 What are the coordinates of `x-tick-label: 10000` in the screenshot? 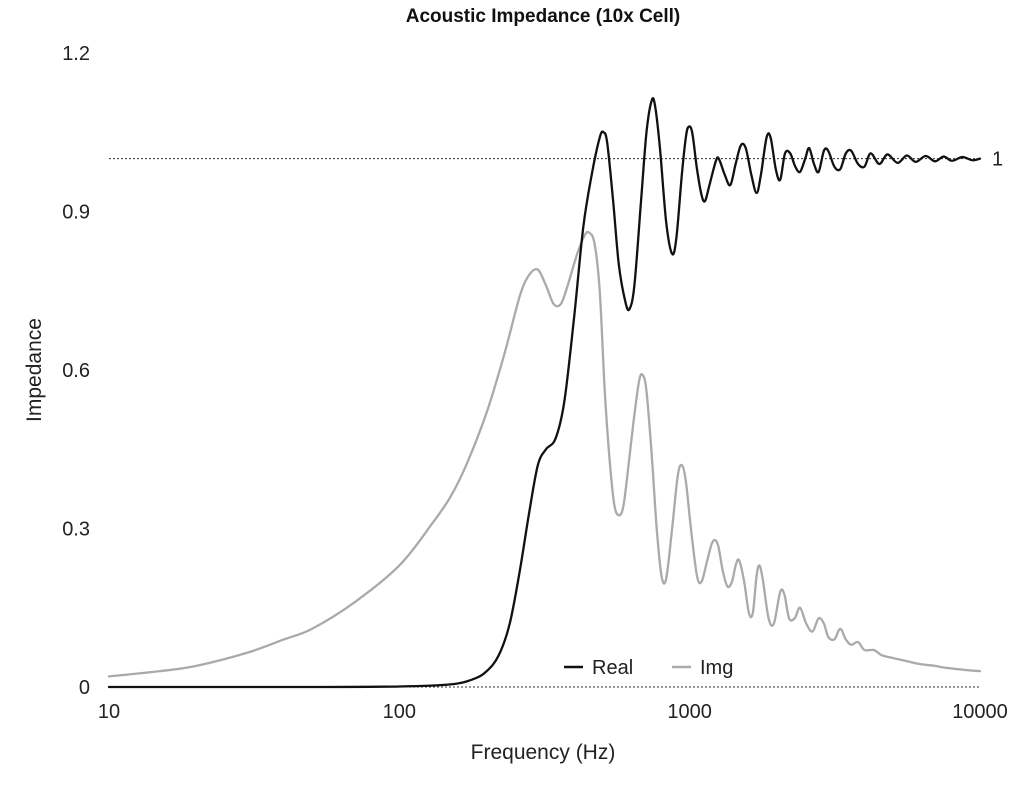 It's located at (980, 712).